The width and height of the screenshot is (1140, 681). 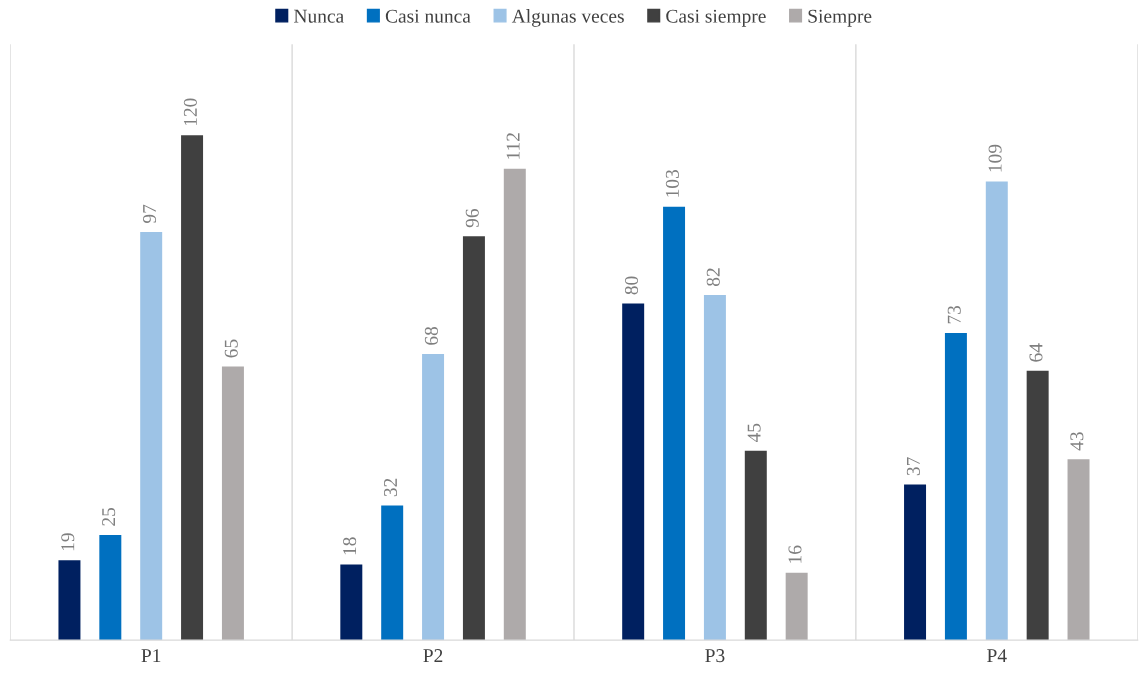 What do you see at coordinates (231, 348) in the screenshot?
I see `data-label: 65` at bounding box center [231, 348].